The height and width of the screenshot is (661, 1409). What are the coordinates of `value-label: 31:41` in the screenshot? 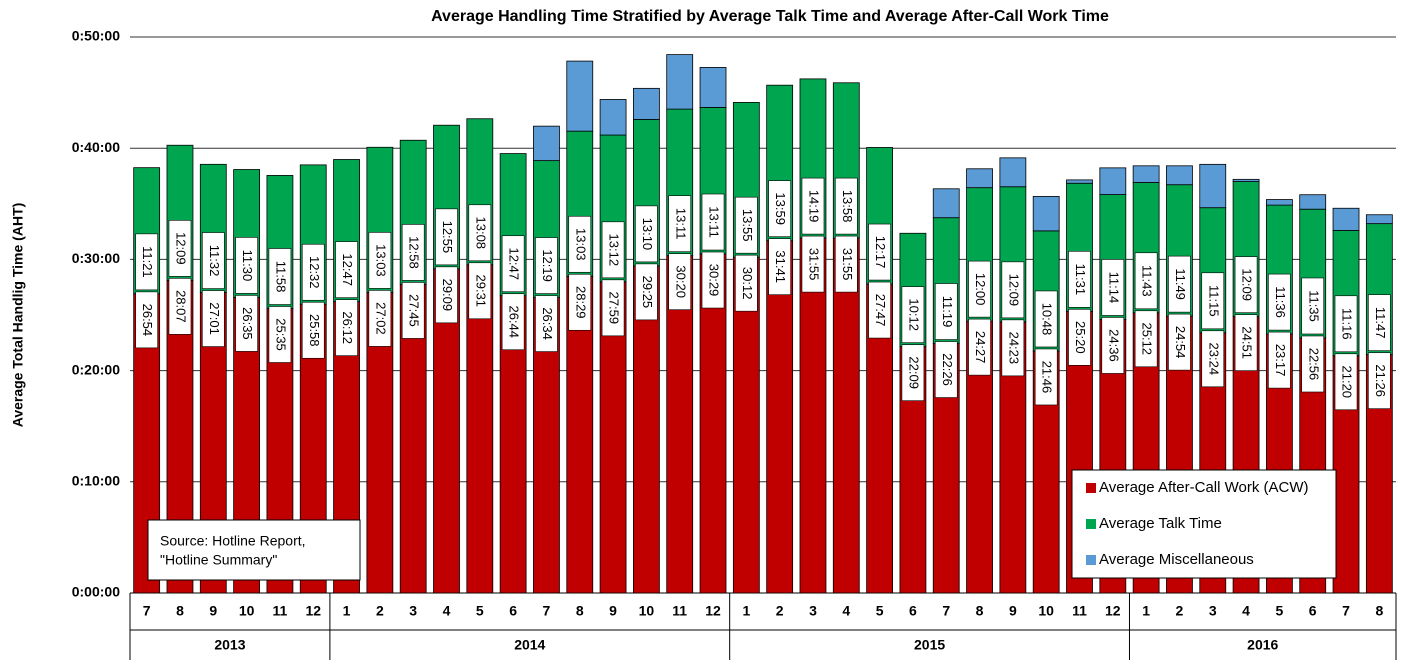 It's located at (780, 266).